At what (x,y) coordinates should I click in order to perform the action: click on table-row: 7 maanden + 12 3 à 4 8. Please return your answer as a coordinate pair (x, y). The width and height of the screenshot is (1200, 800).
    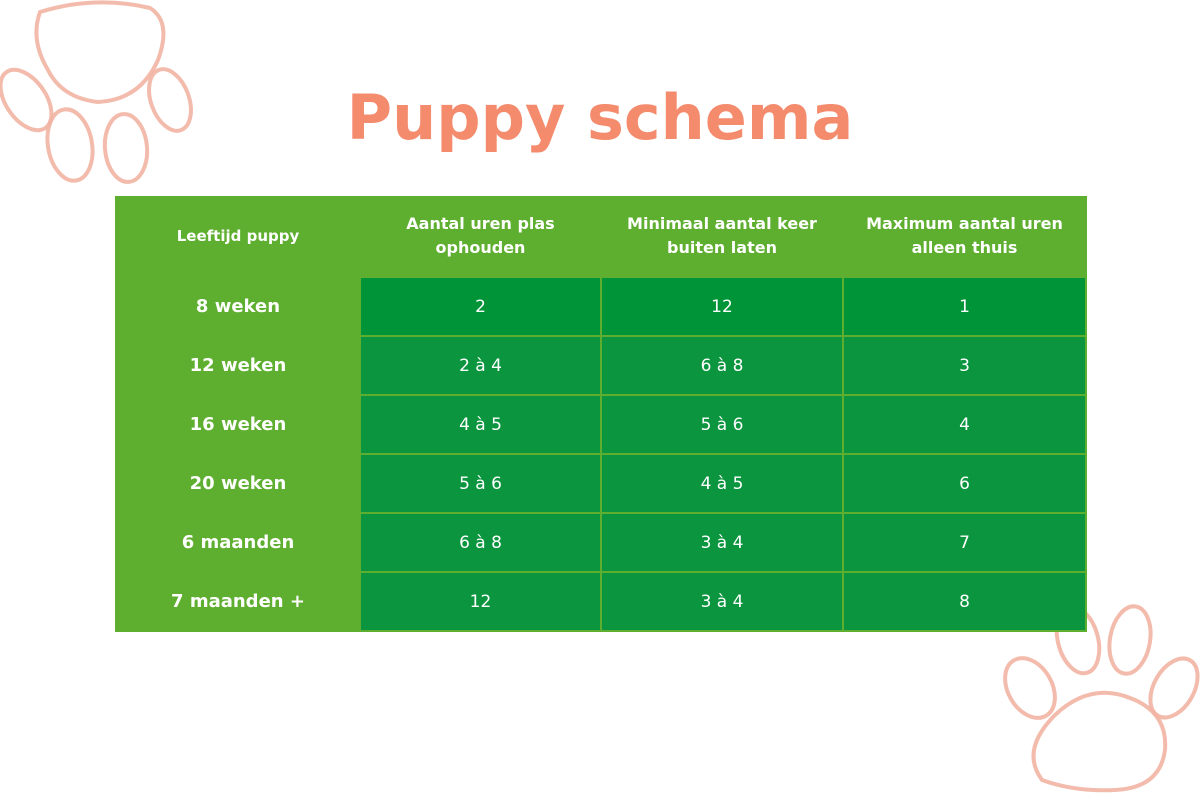
    Looking at the image, I should click on (601, 601).